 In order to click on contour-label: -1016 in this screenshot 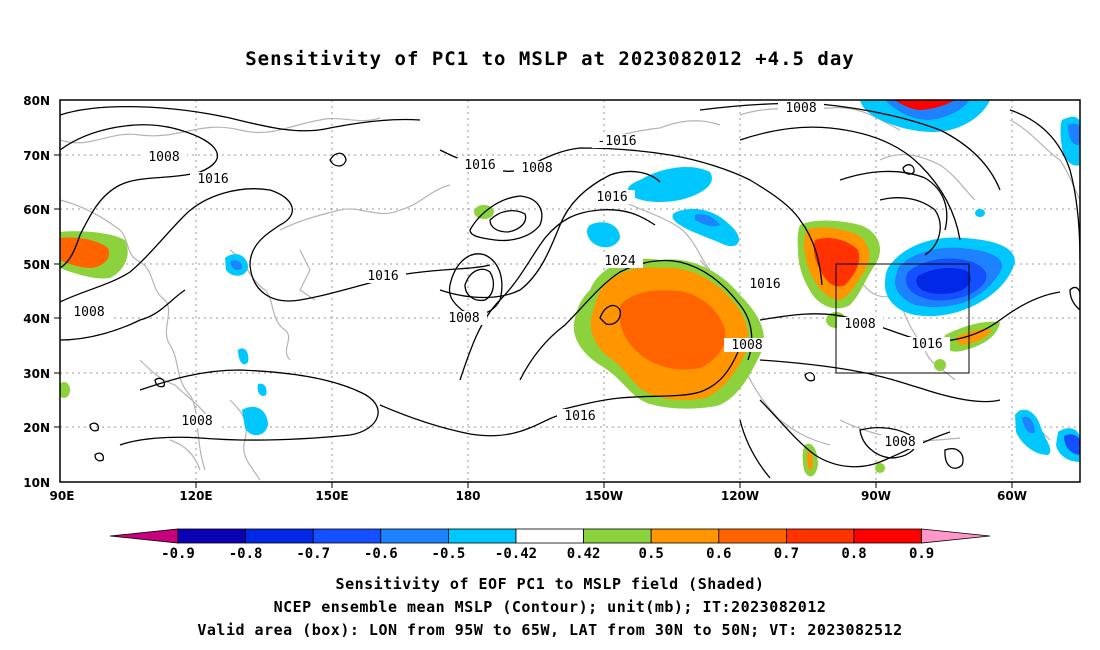, I will do `click(616, 141)`.